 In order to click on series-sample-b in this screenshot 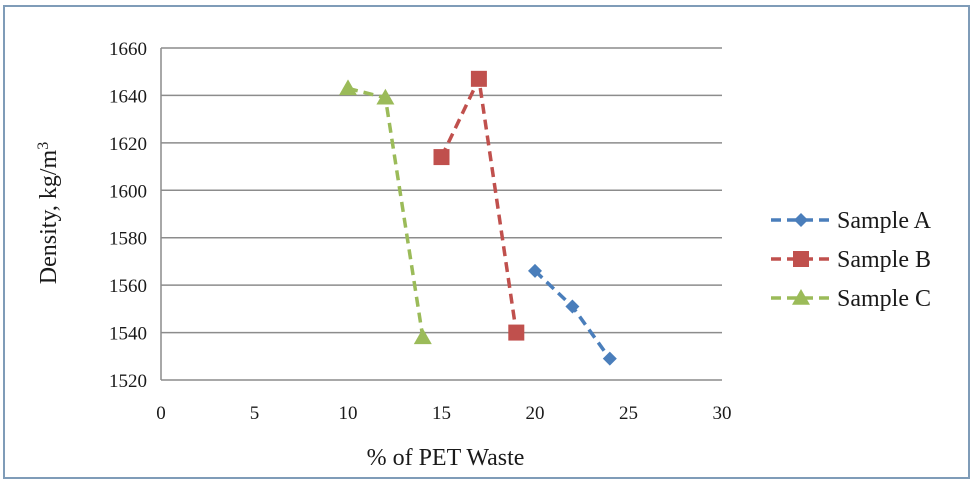, I will do `click(479, 205)`.